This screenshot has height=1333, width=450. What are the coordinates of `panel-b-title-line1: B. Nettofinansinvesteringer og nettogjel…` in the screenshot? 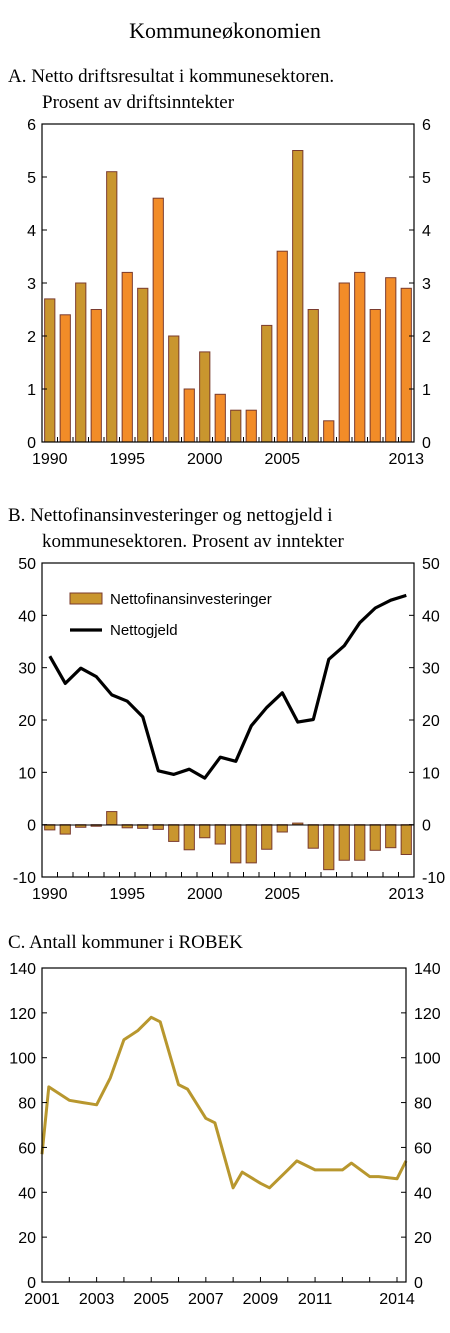 It's located at (170, 515).